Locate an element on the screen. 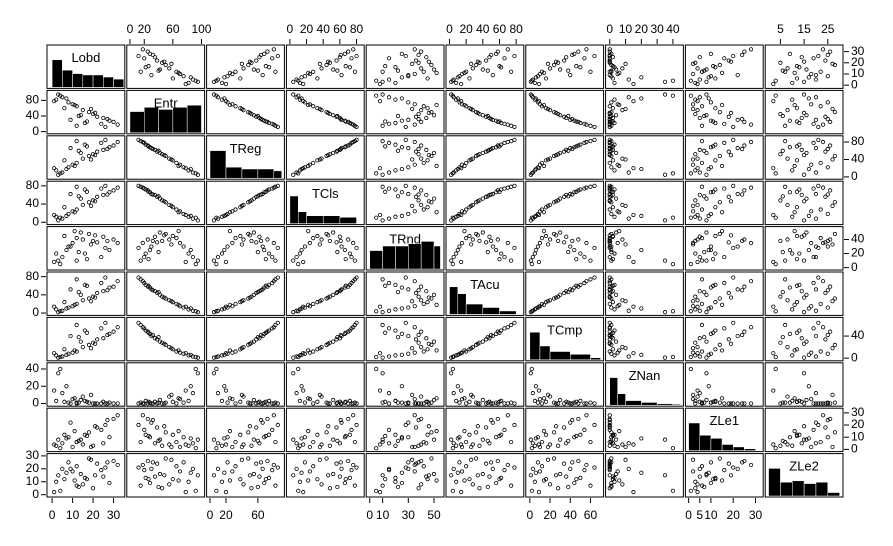  variable-label: TRnd is located at coordinates (405, 239).